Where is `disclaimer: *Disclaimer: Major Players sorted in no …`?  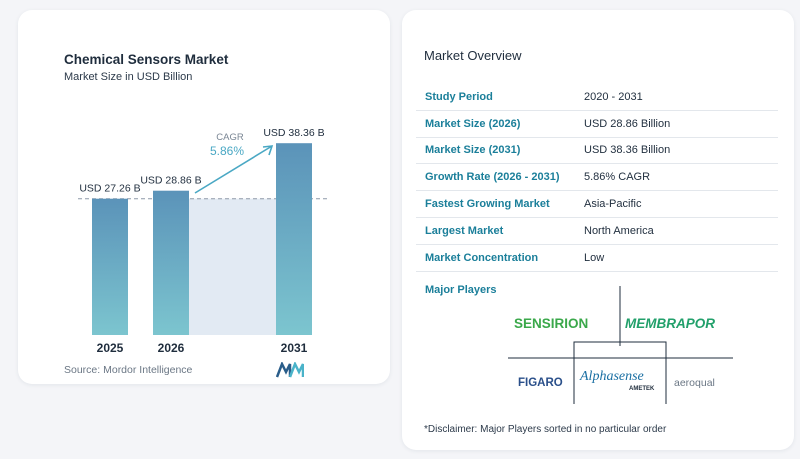
disclaimer: *Disclaimer: Major Players sorted in no … is located at coordinates (545, 429).